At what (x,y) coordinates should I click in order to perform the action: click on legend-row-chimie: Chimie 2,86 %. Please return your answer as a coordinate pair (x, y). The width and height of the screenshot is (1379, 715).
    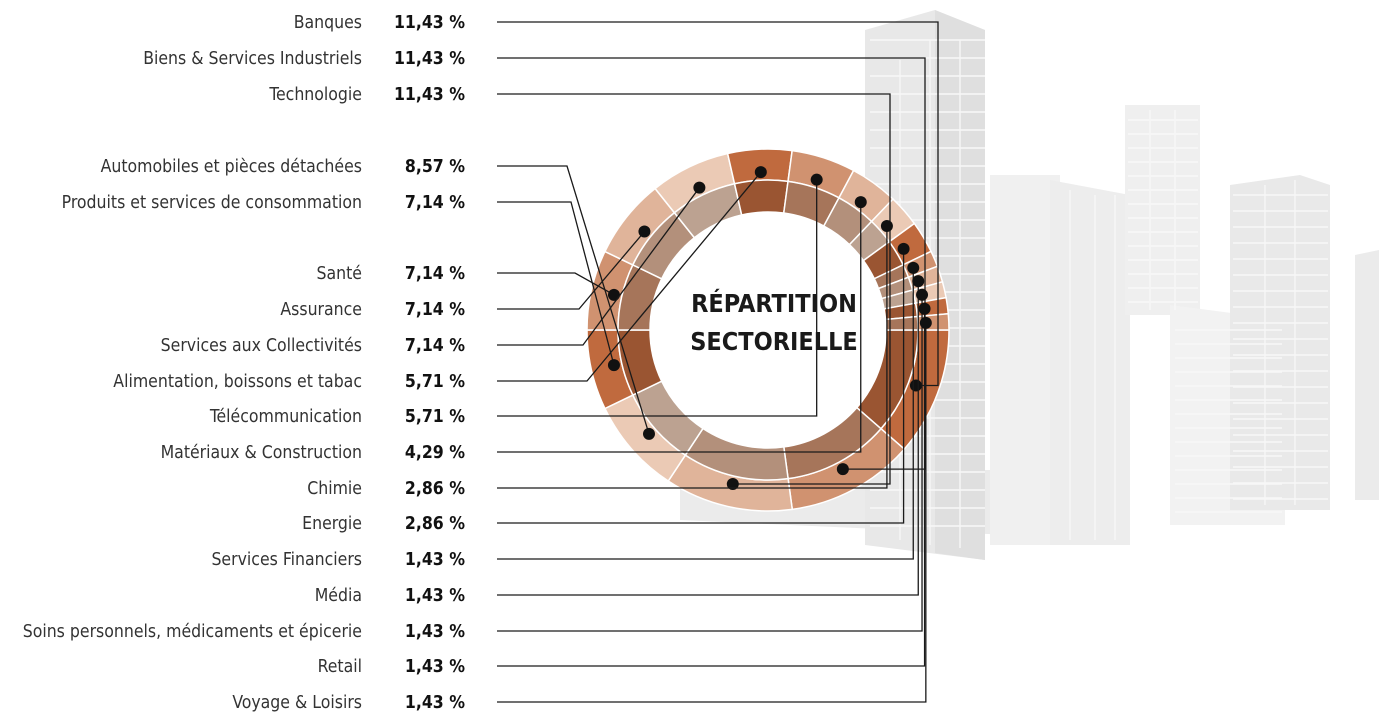
    Looking at the image, I should click on (386, 489).